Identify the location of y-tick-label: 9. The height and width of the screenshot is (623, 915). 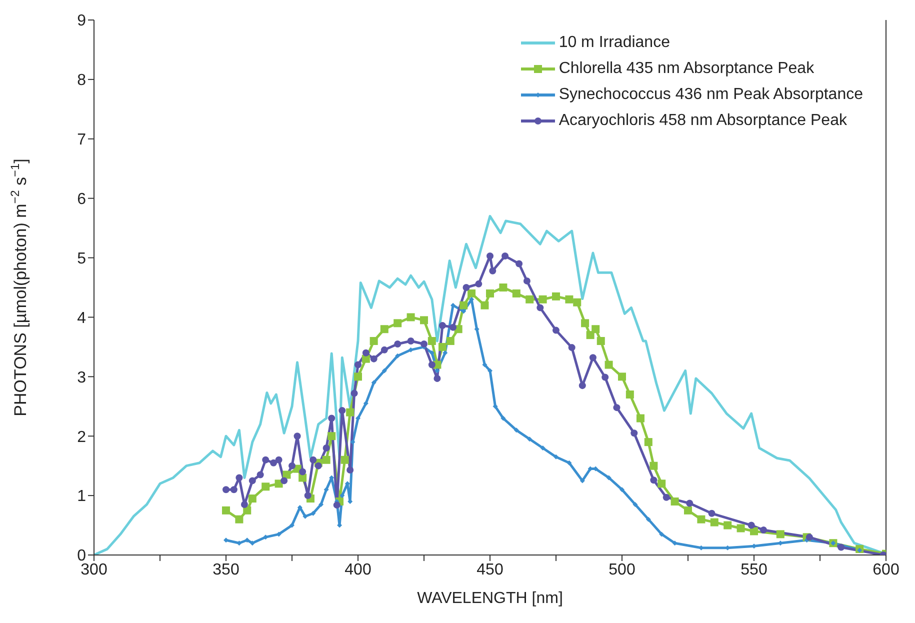
(81, 21).